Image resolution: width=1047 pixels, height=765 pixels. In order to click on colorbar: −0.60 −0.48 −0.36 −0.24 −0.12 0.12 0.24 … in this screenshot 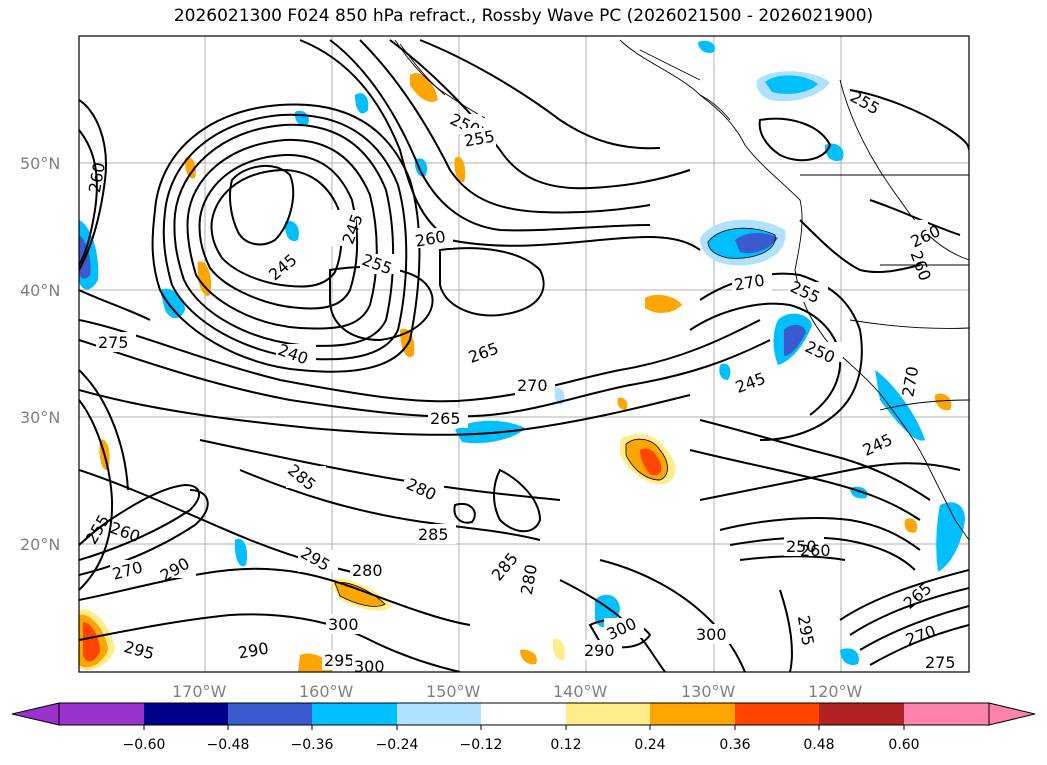, I will do `click(523, 727)`.